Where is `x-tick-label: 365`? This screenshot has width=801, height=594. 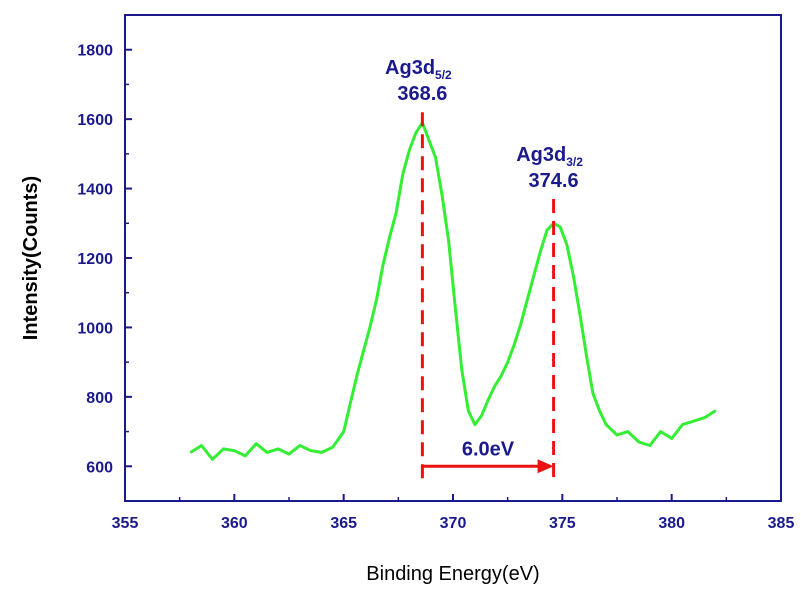 x-tick-label: 365 is located at coordinates (343, 523).